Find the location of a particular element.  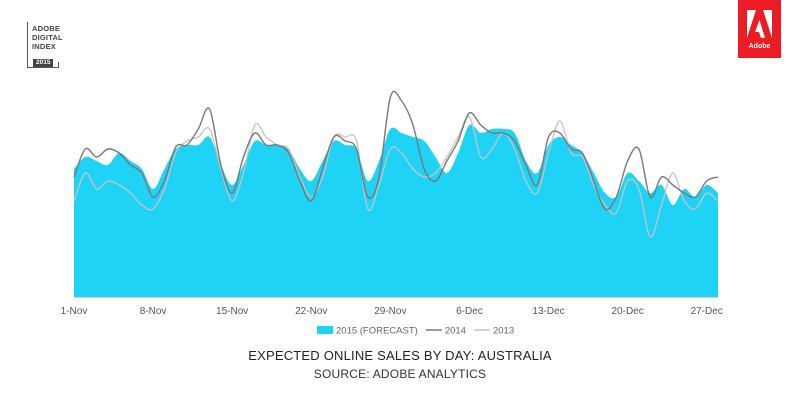

adobe-logo-mark-icon is located at coordinates (759, 24).